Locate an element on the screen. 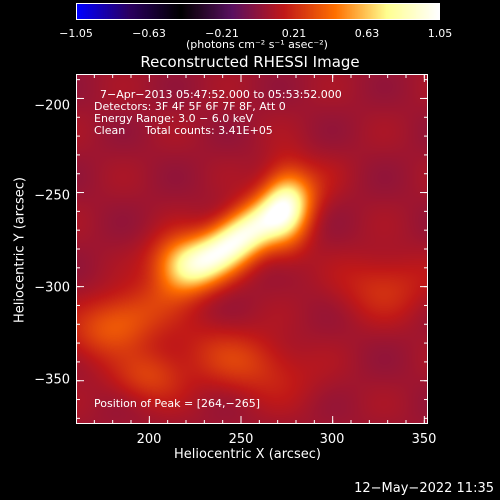 Image resolution: width=500 pixels, height=500 pixels. colorbar-tick: −0.21 is located at coordinates (222, 33).